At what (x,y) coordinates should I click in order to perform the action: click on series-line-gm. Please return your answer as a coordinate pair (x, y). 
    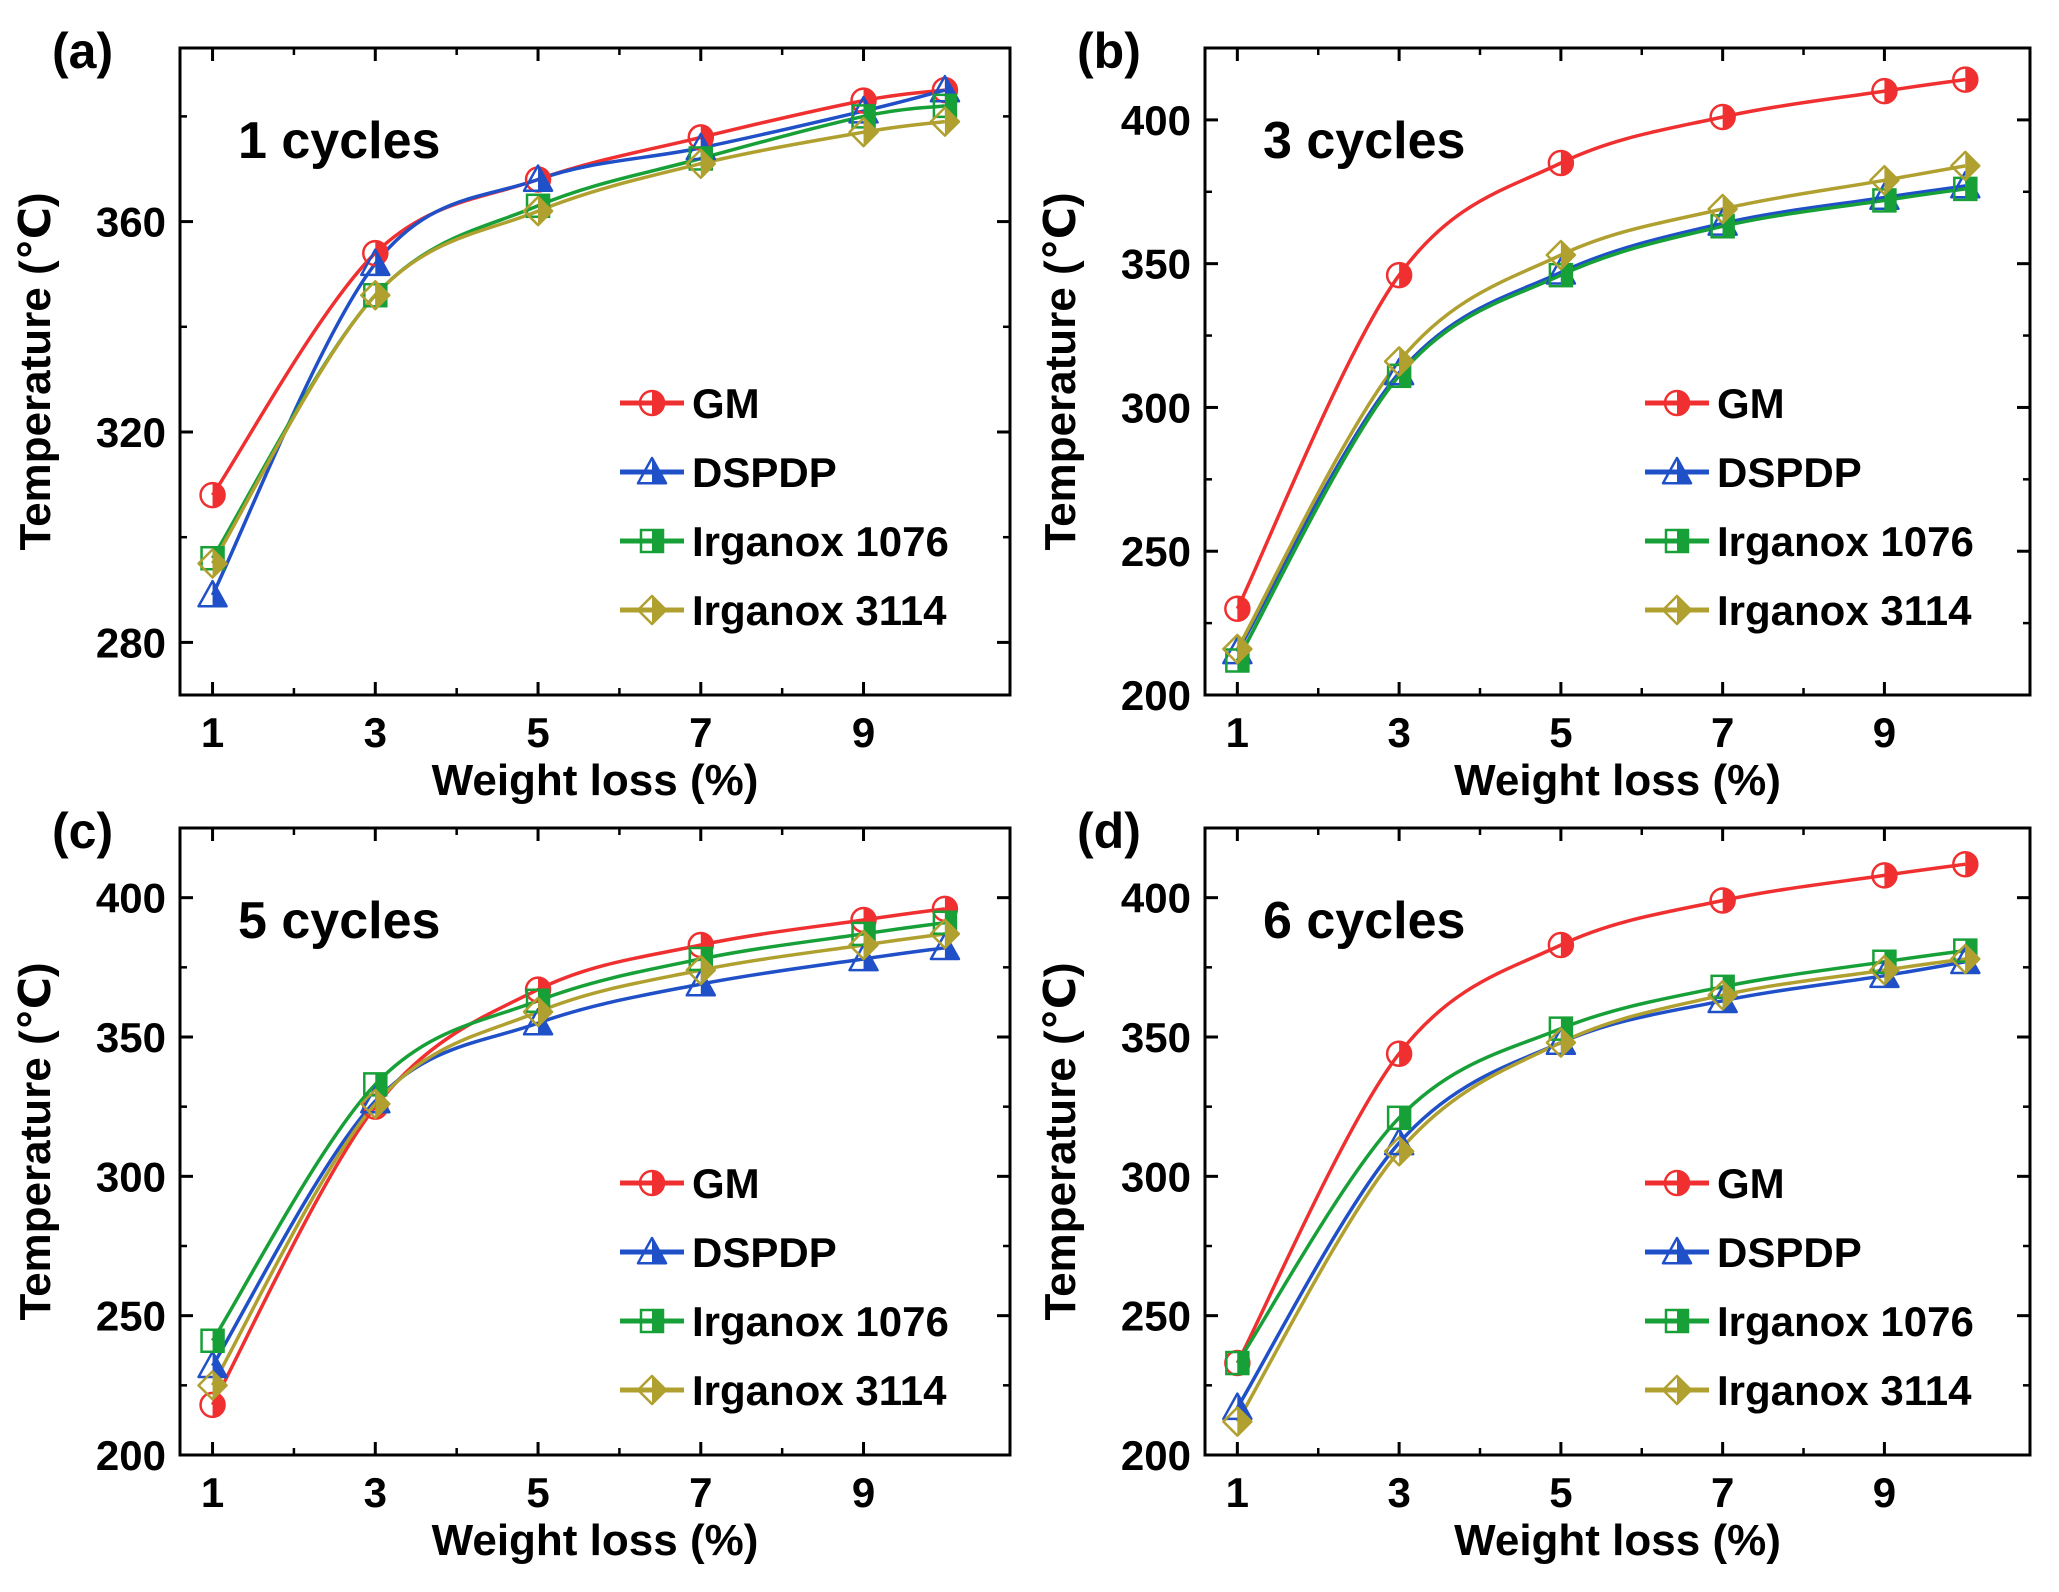
    Looking at the image, I should click on (578, 1156).